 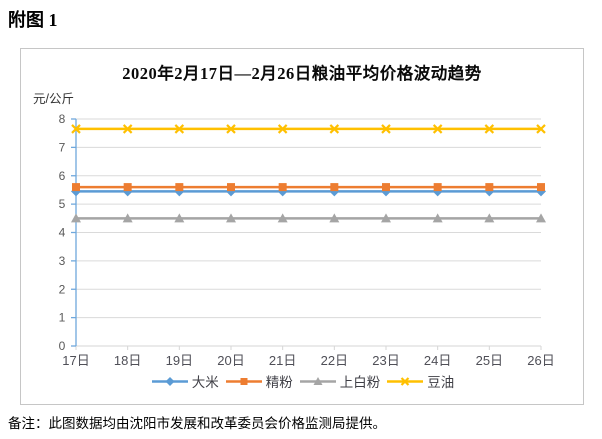 I want to click on legend-item: 豆油, so click(x=419, y=381).